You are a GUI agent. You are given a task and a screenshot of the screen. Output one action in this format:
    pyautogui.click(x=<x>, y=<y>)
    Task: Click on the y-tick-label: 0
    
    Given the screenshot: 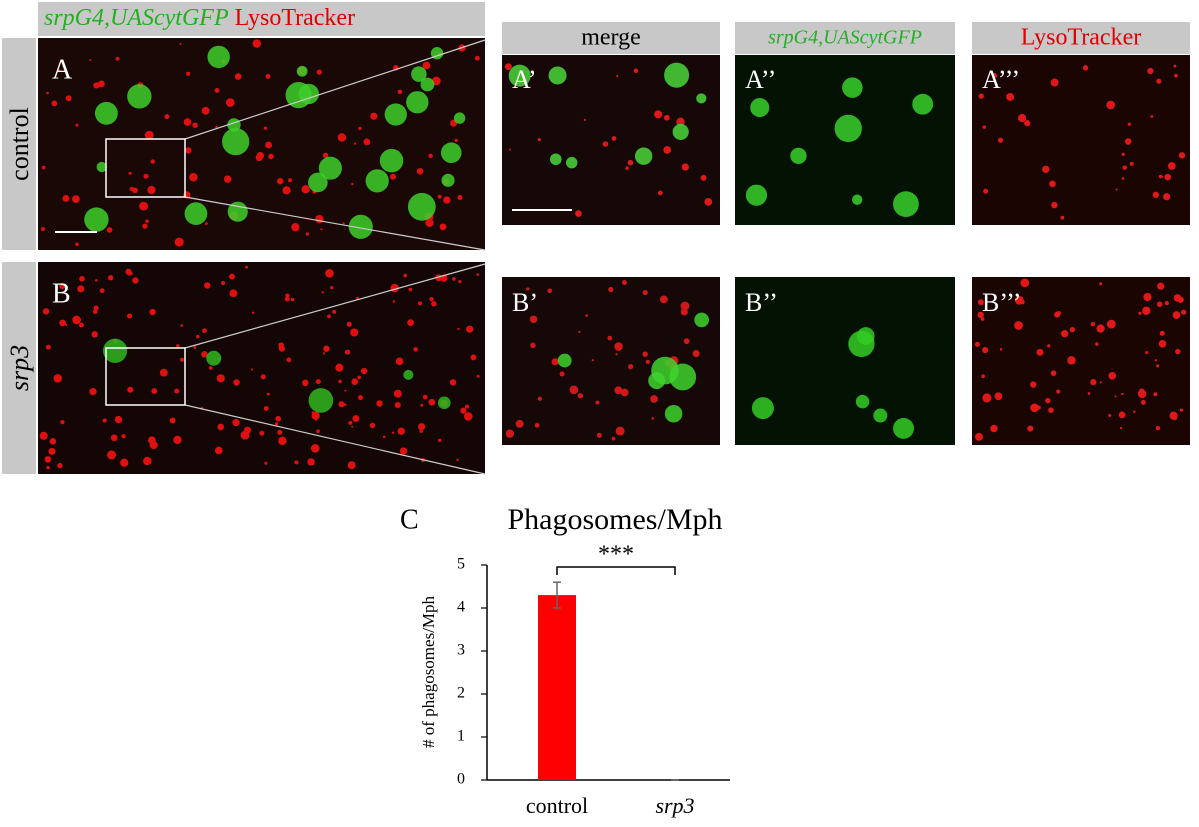 What is the action you would take?
    pyautogui.click(x=461, y=779)
    